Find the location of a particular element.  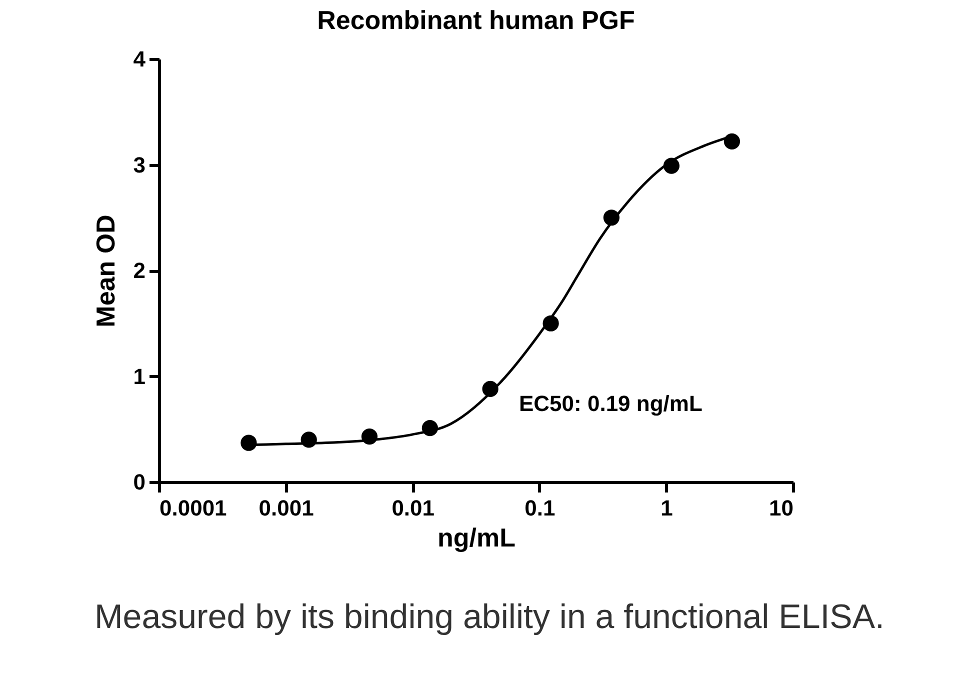

text: Measured by its binding ability in a functional ELISA. is located at coordinates (489, 617).